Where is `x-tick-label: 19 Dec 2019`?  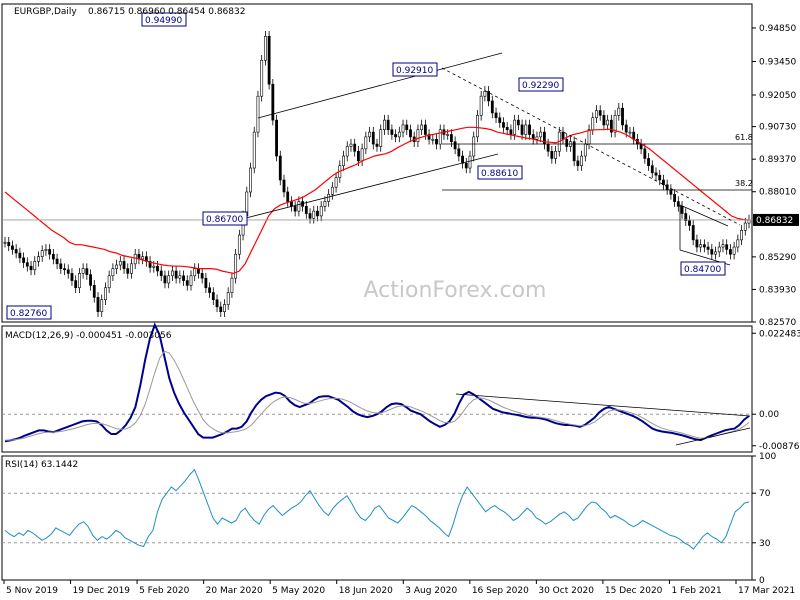 x-tick-label: 19 Dec 2019 is located at coordinates (102, 591).